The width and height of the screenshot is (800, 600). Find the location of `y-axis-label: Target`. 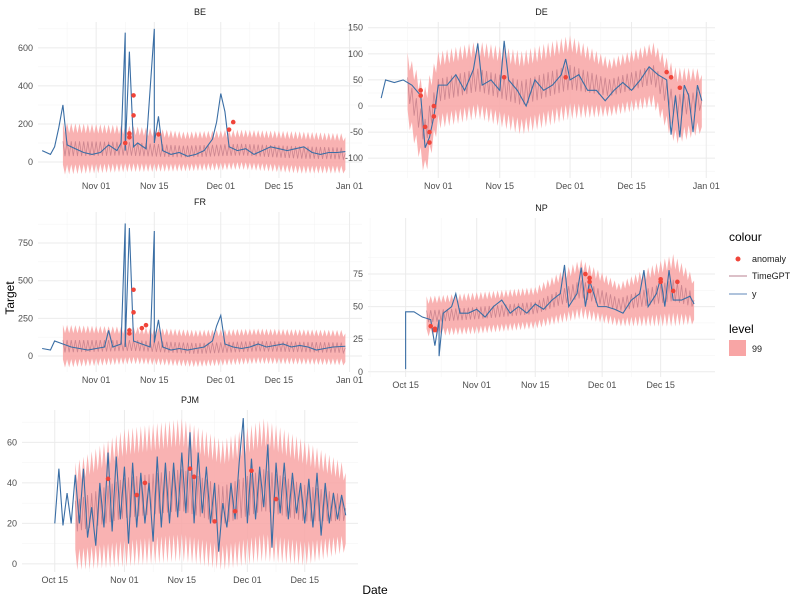

y-axis-label: Target is located at coordinates (10, 298).